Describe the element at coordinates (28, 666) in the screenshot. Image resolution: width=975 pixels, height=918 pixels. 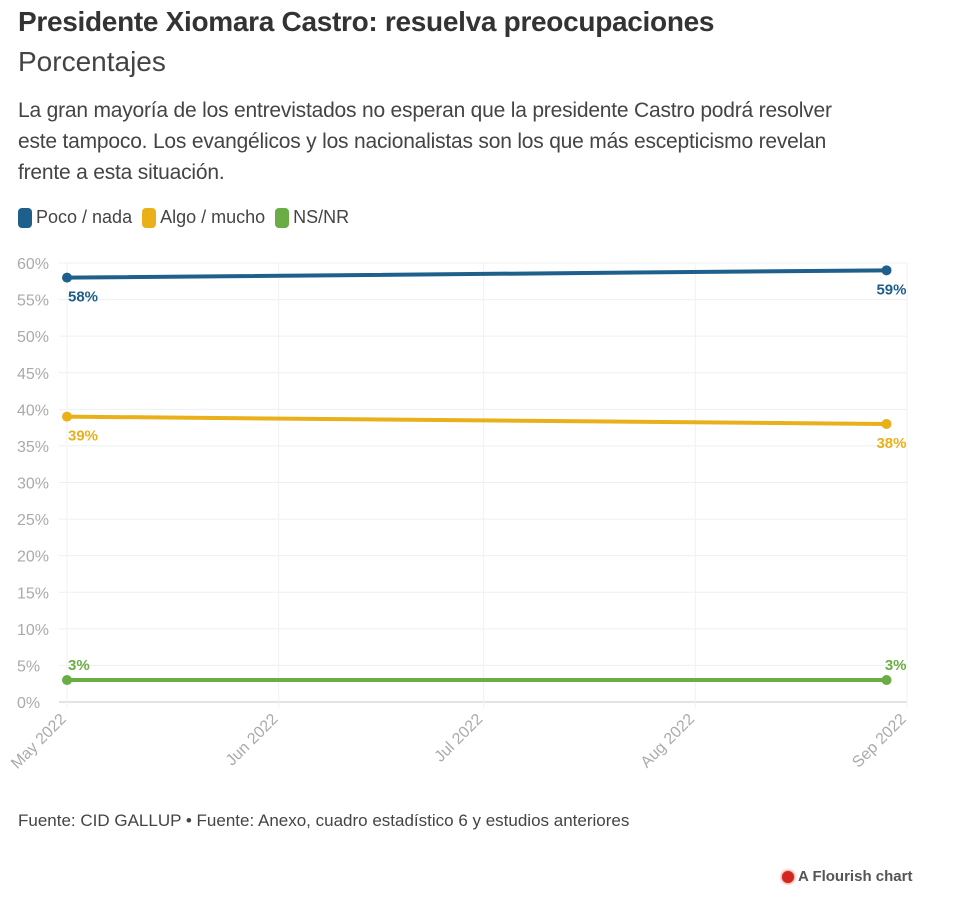
I see `y-tick-label: 5%` at that location.